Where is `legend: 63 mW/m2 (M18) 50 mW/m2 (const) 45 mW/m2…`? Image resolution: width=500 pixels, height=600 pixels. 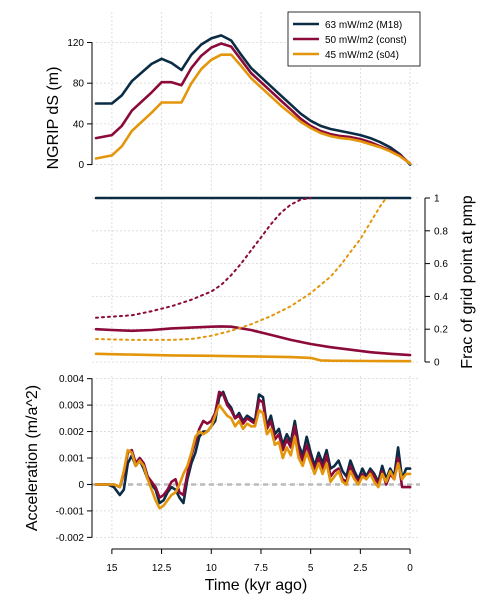
legend: 63 mW/m2 (M18) 50 mW/m2 (const) 45 mW/m2… is located at coordinates (354, 39).